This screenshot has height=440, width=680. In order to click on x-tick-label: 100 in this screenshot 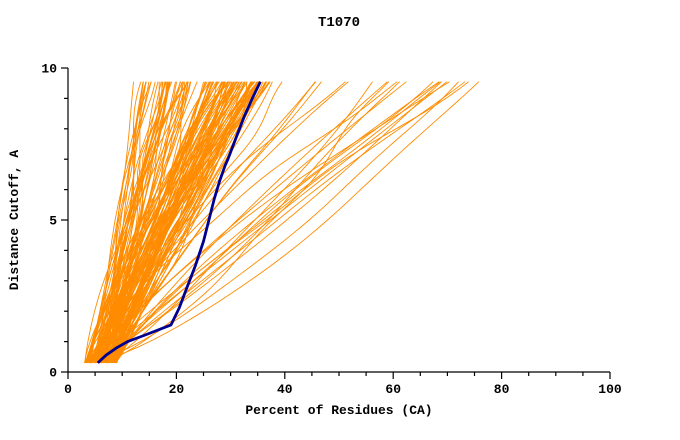, I will do `click(610, 389)`.